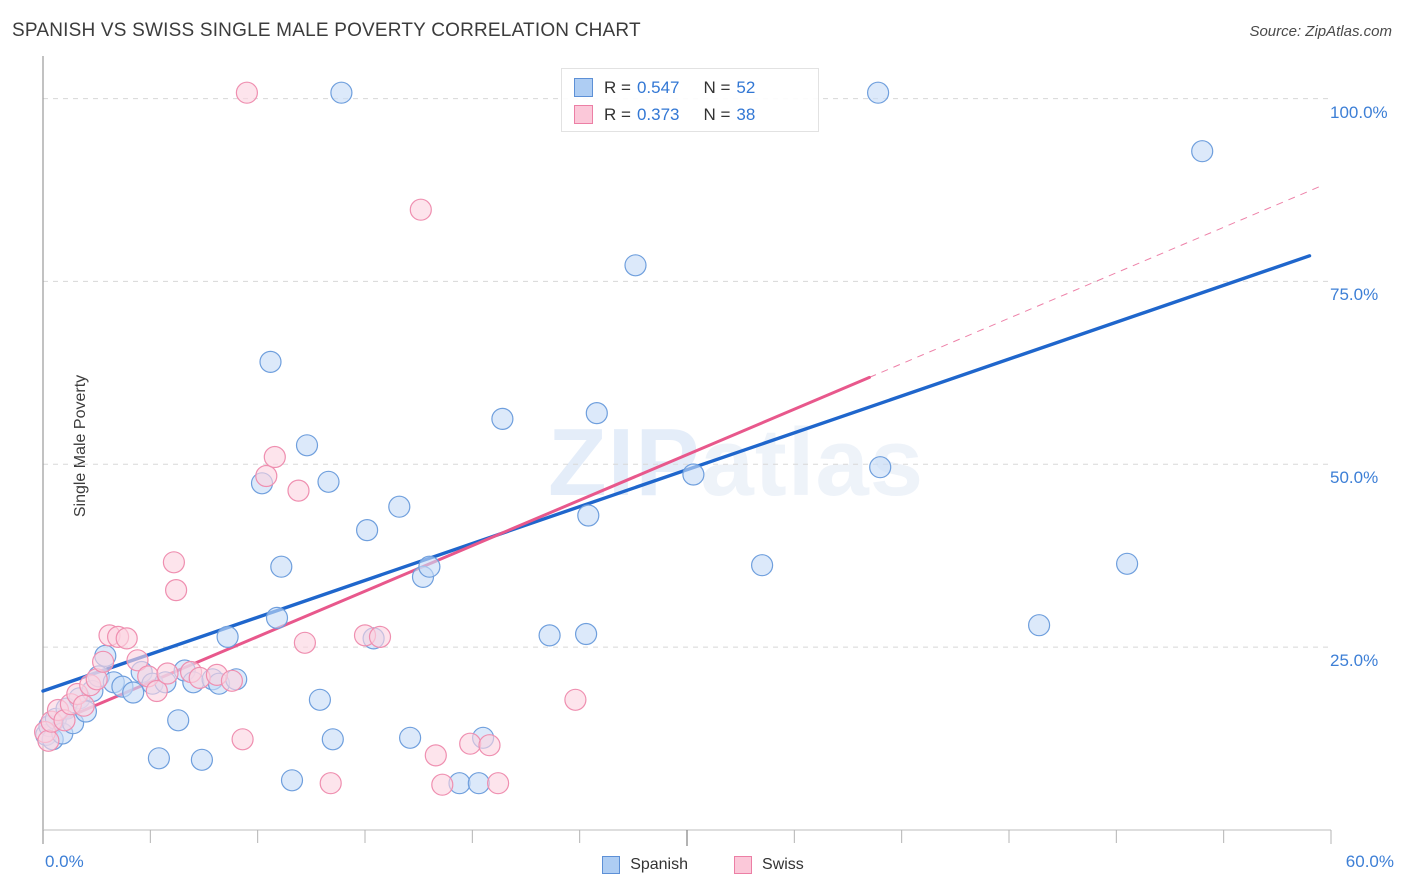  I want to click on spanish-n-label: N =, so click(717, 87).